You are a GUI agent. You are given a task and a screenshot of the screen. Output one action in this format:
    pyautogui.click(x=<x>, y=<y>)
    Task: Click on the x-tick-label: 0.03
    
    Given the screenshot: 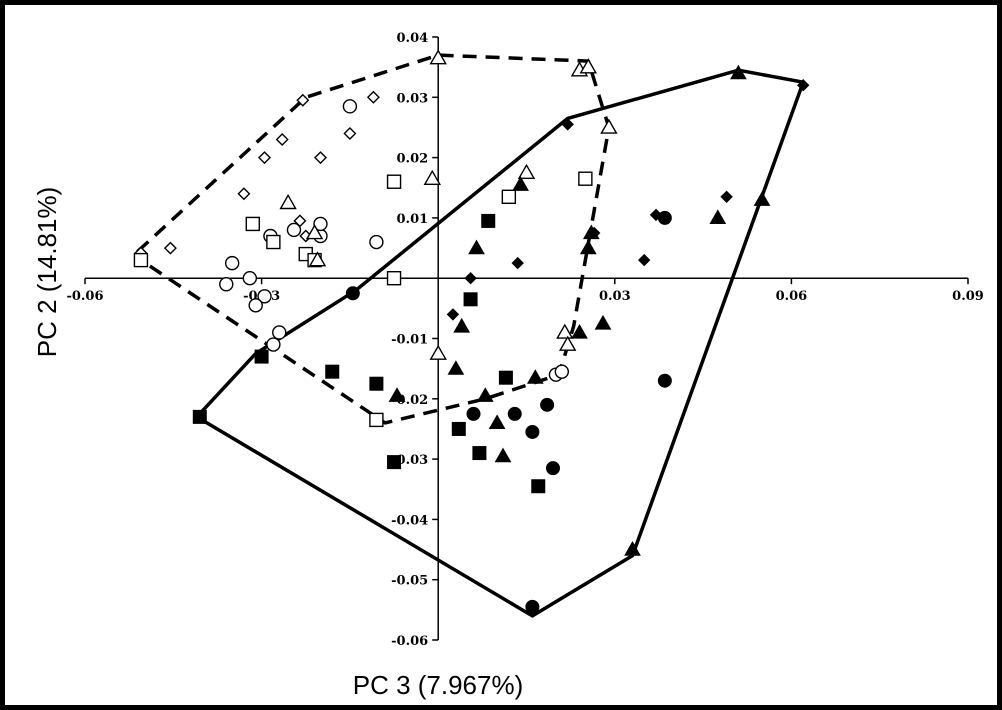 What is the action you would take?
    pyautogui.click(x=615, y=296)
    